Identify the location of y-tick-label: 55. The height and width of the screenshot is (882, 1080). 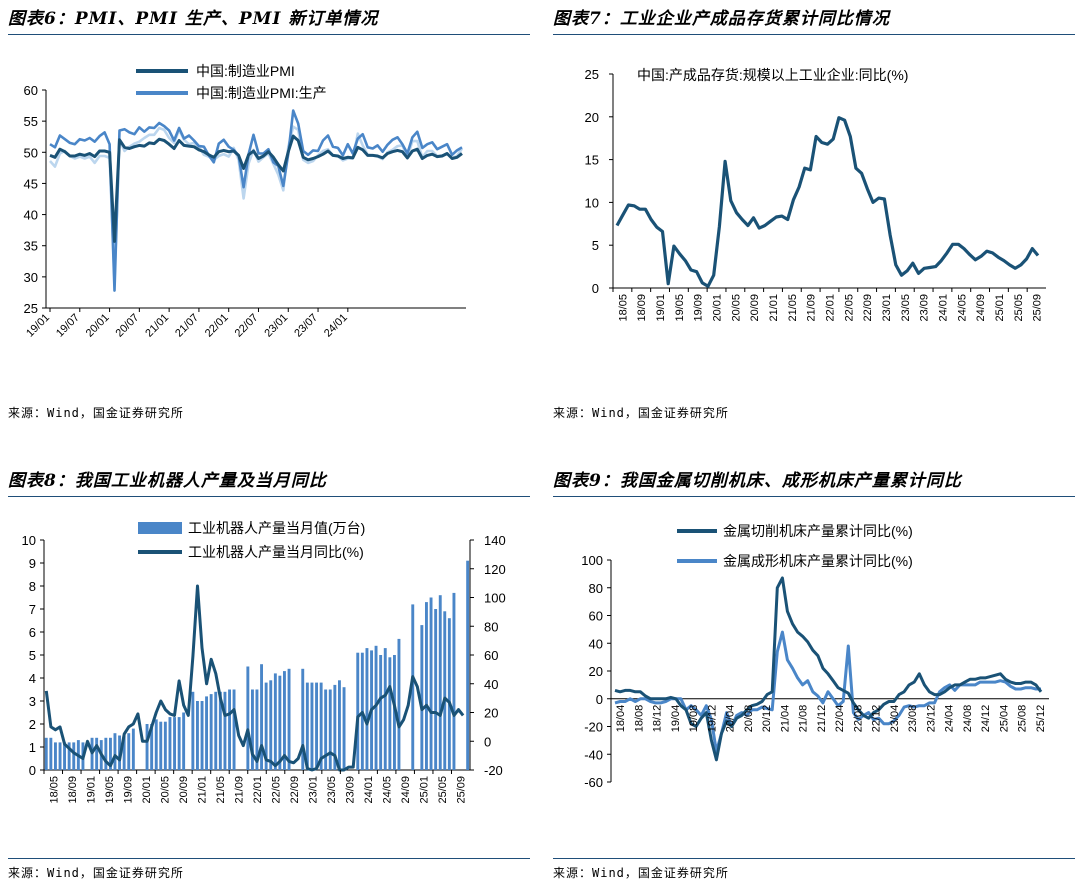
(31, 121).